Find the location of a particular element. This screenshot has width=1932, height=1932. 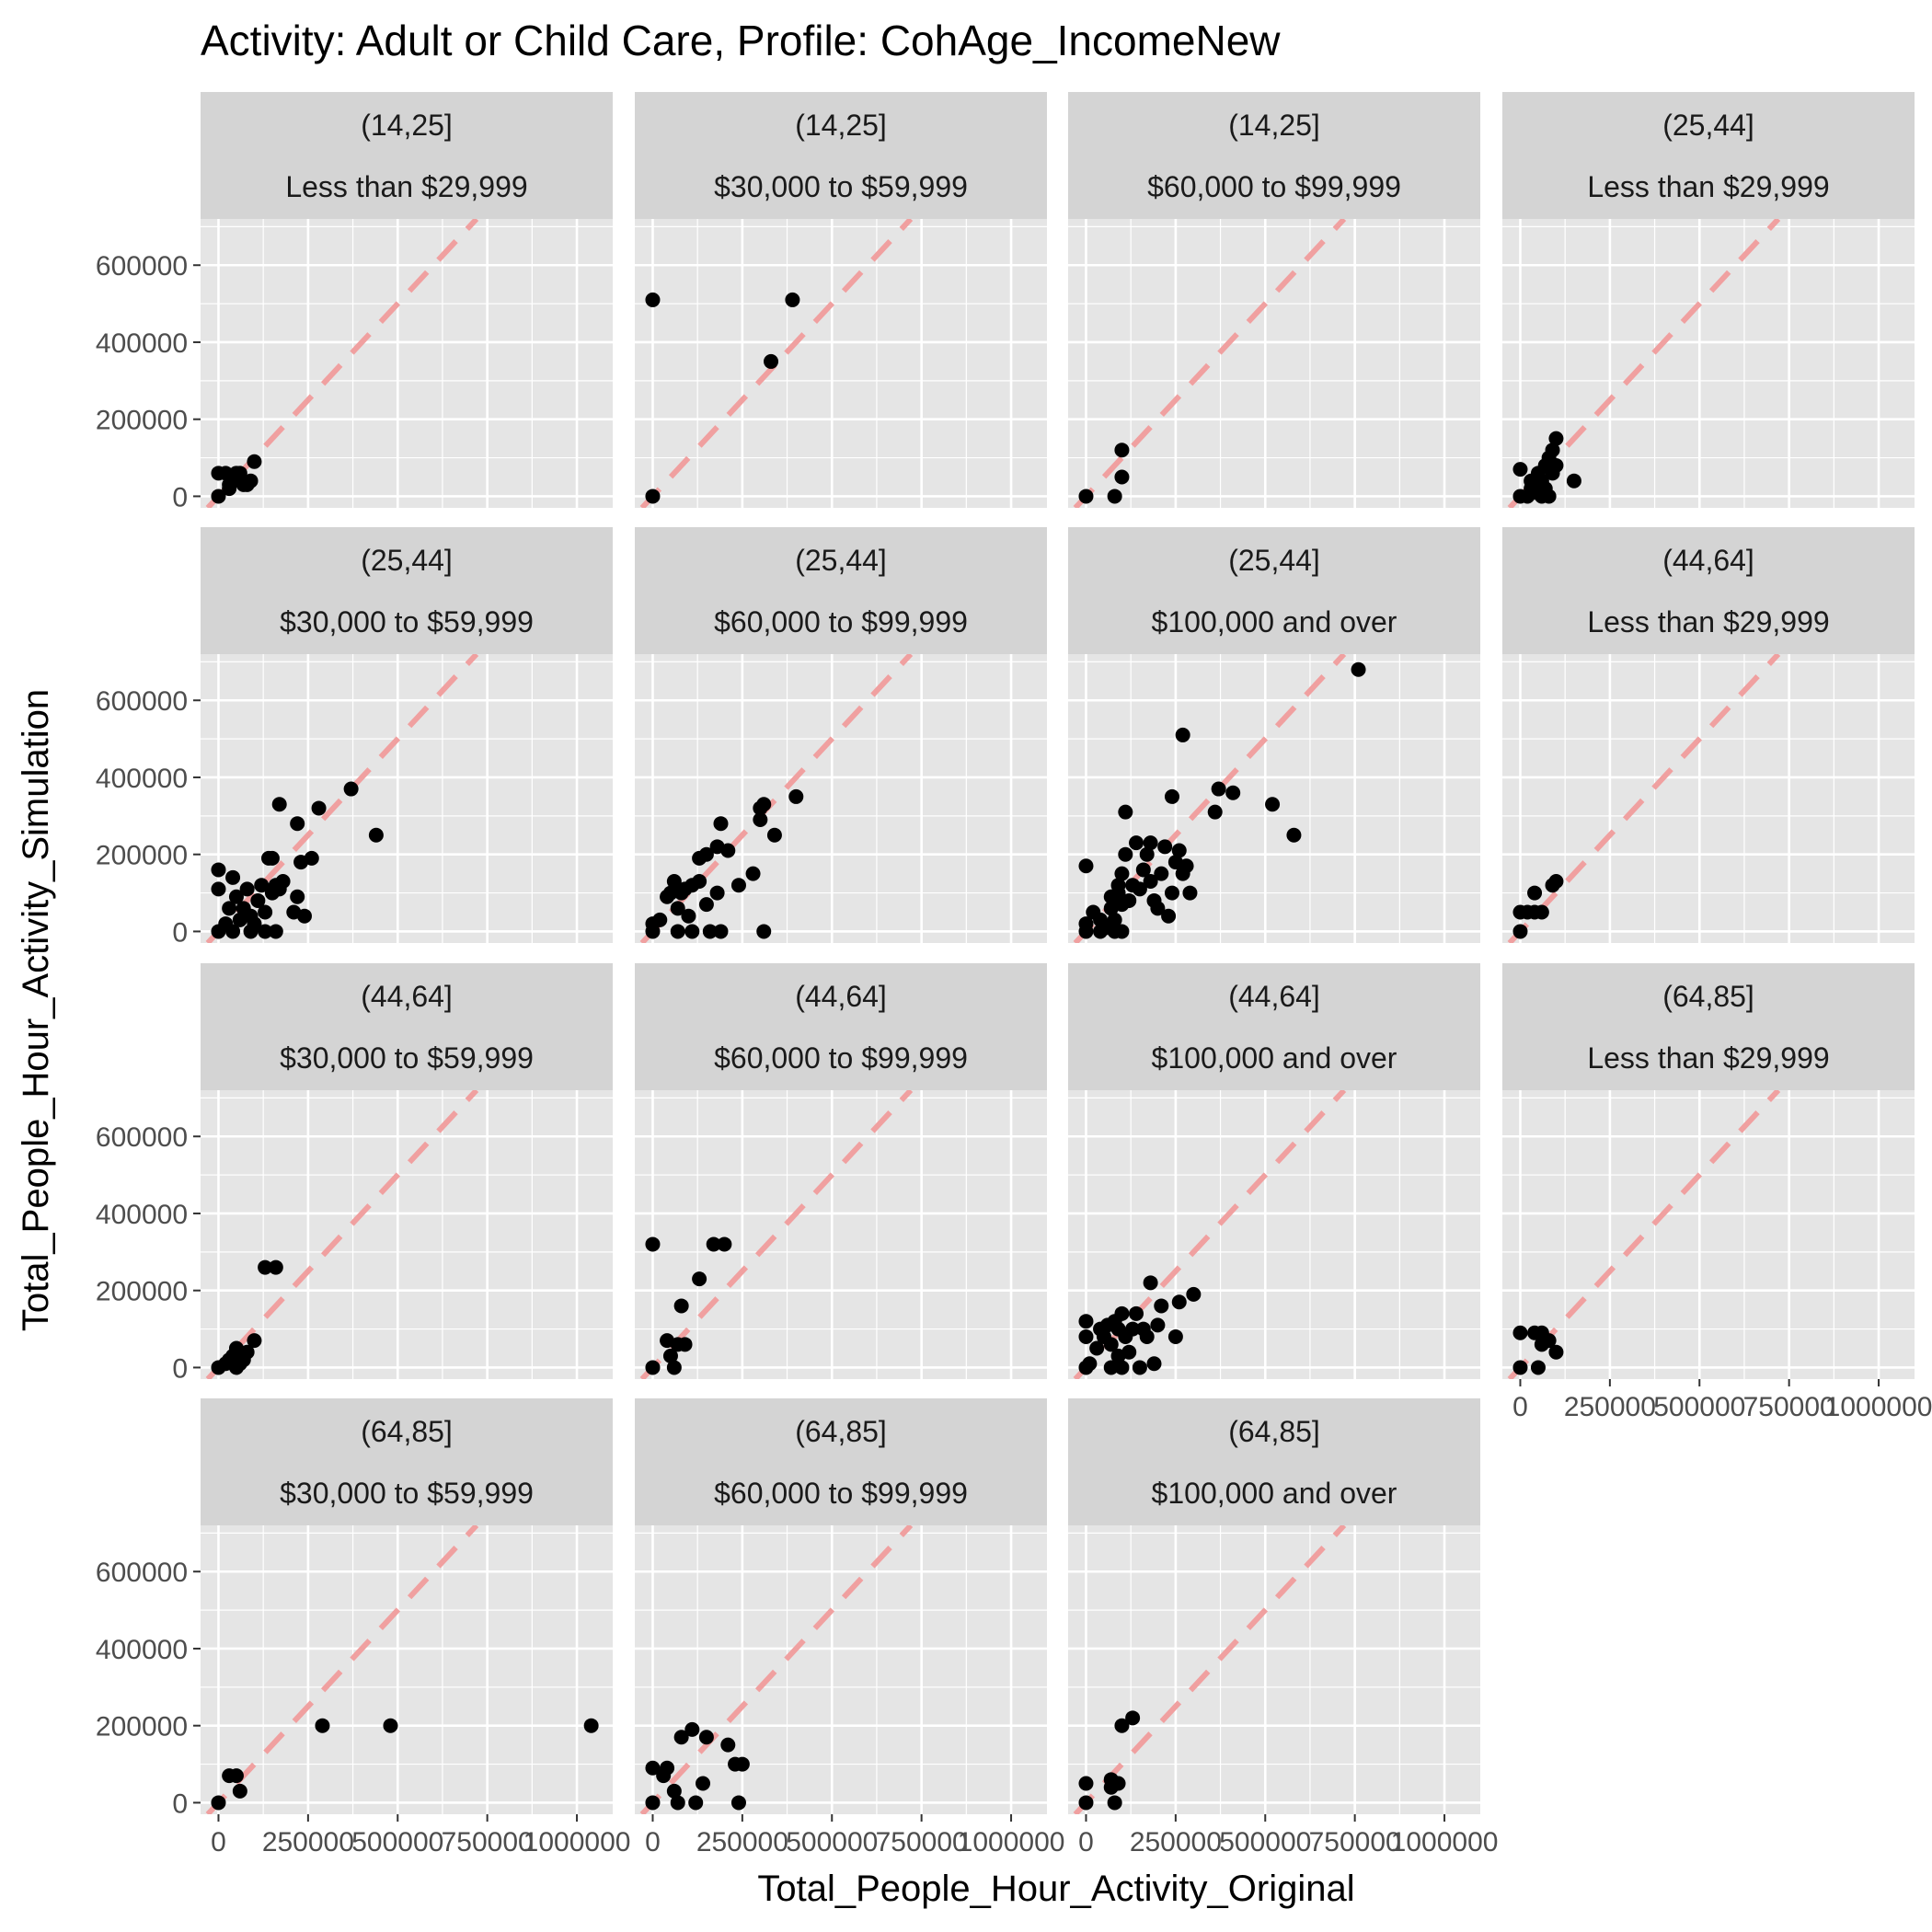

y-tick-label: 600000 is located at coordinates (142, 701).